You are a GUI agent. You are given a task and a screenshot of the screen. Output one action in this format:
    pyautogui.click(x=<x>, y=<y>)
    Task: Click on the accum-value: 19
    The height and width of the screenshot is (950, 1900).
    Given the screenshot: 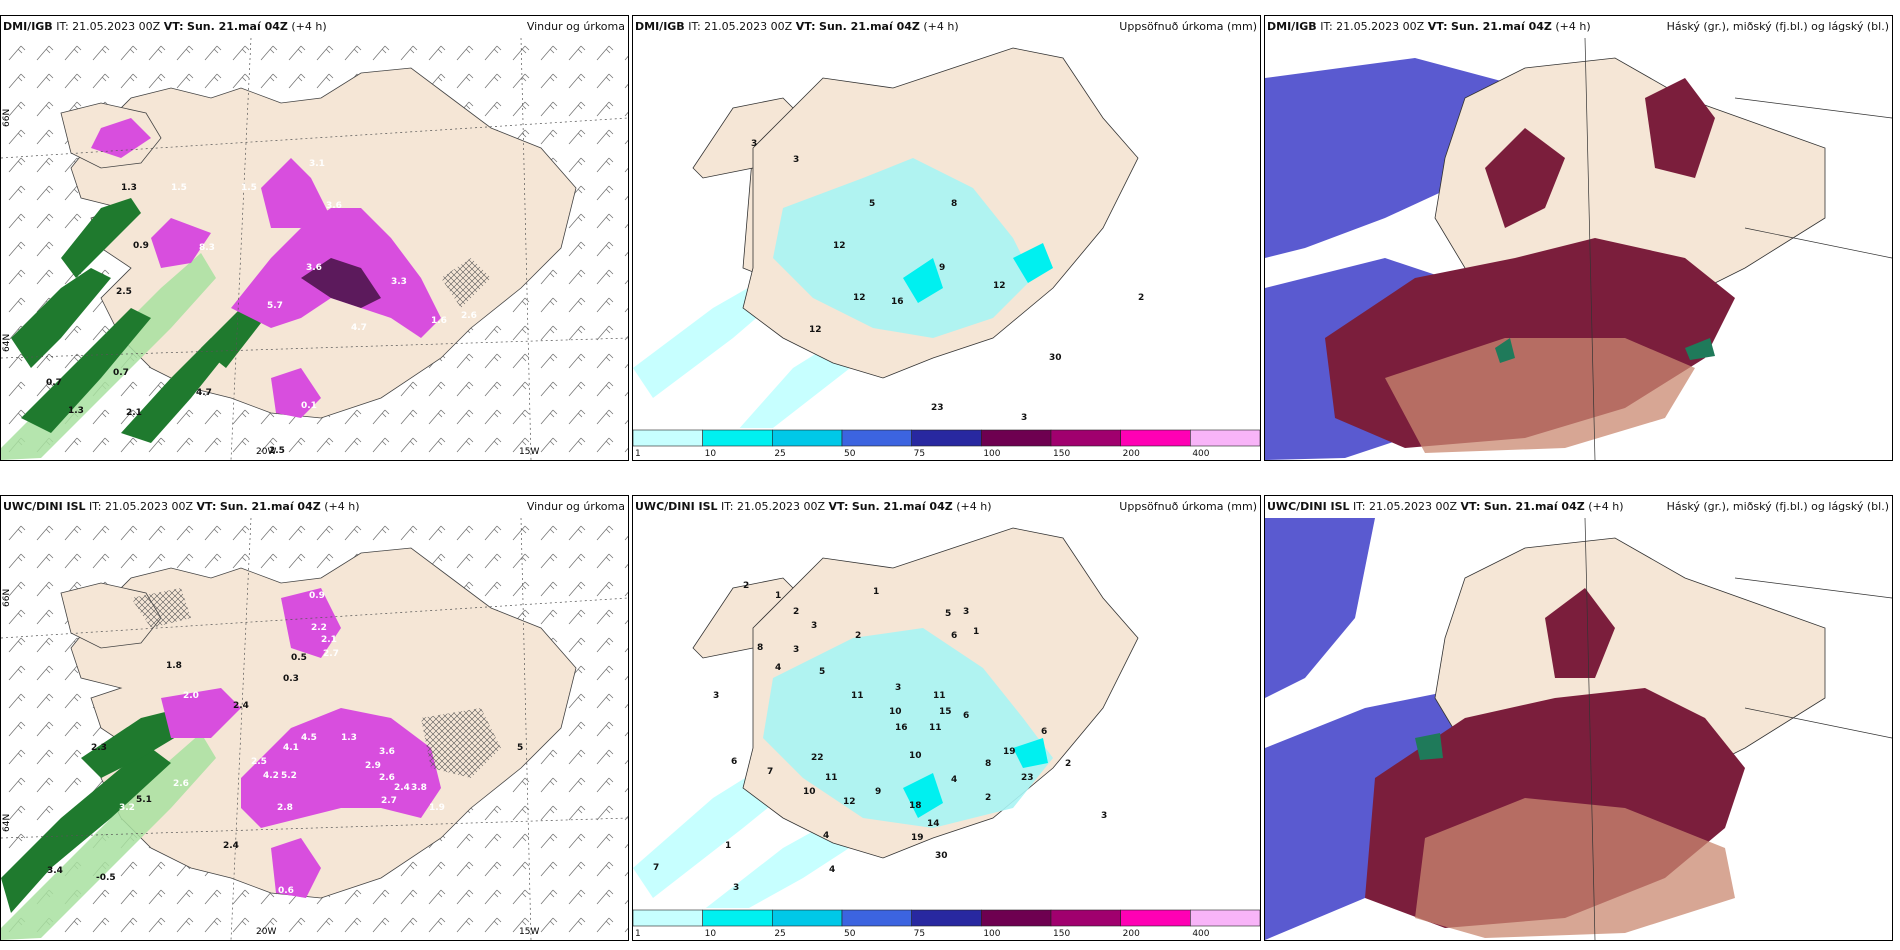 What is the action you would take?
    pyautogui.click(x=917, y=838)
    